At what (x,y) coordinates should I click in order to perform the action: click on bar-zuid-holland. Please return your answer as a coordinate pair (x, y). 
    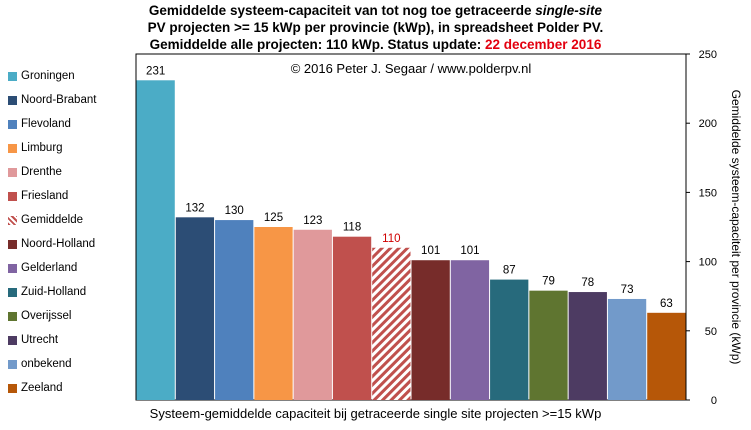
    Looking at the image, I should click on (509, 339).